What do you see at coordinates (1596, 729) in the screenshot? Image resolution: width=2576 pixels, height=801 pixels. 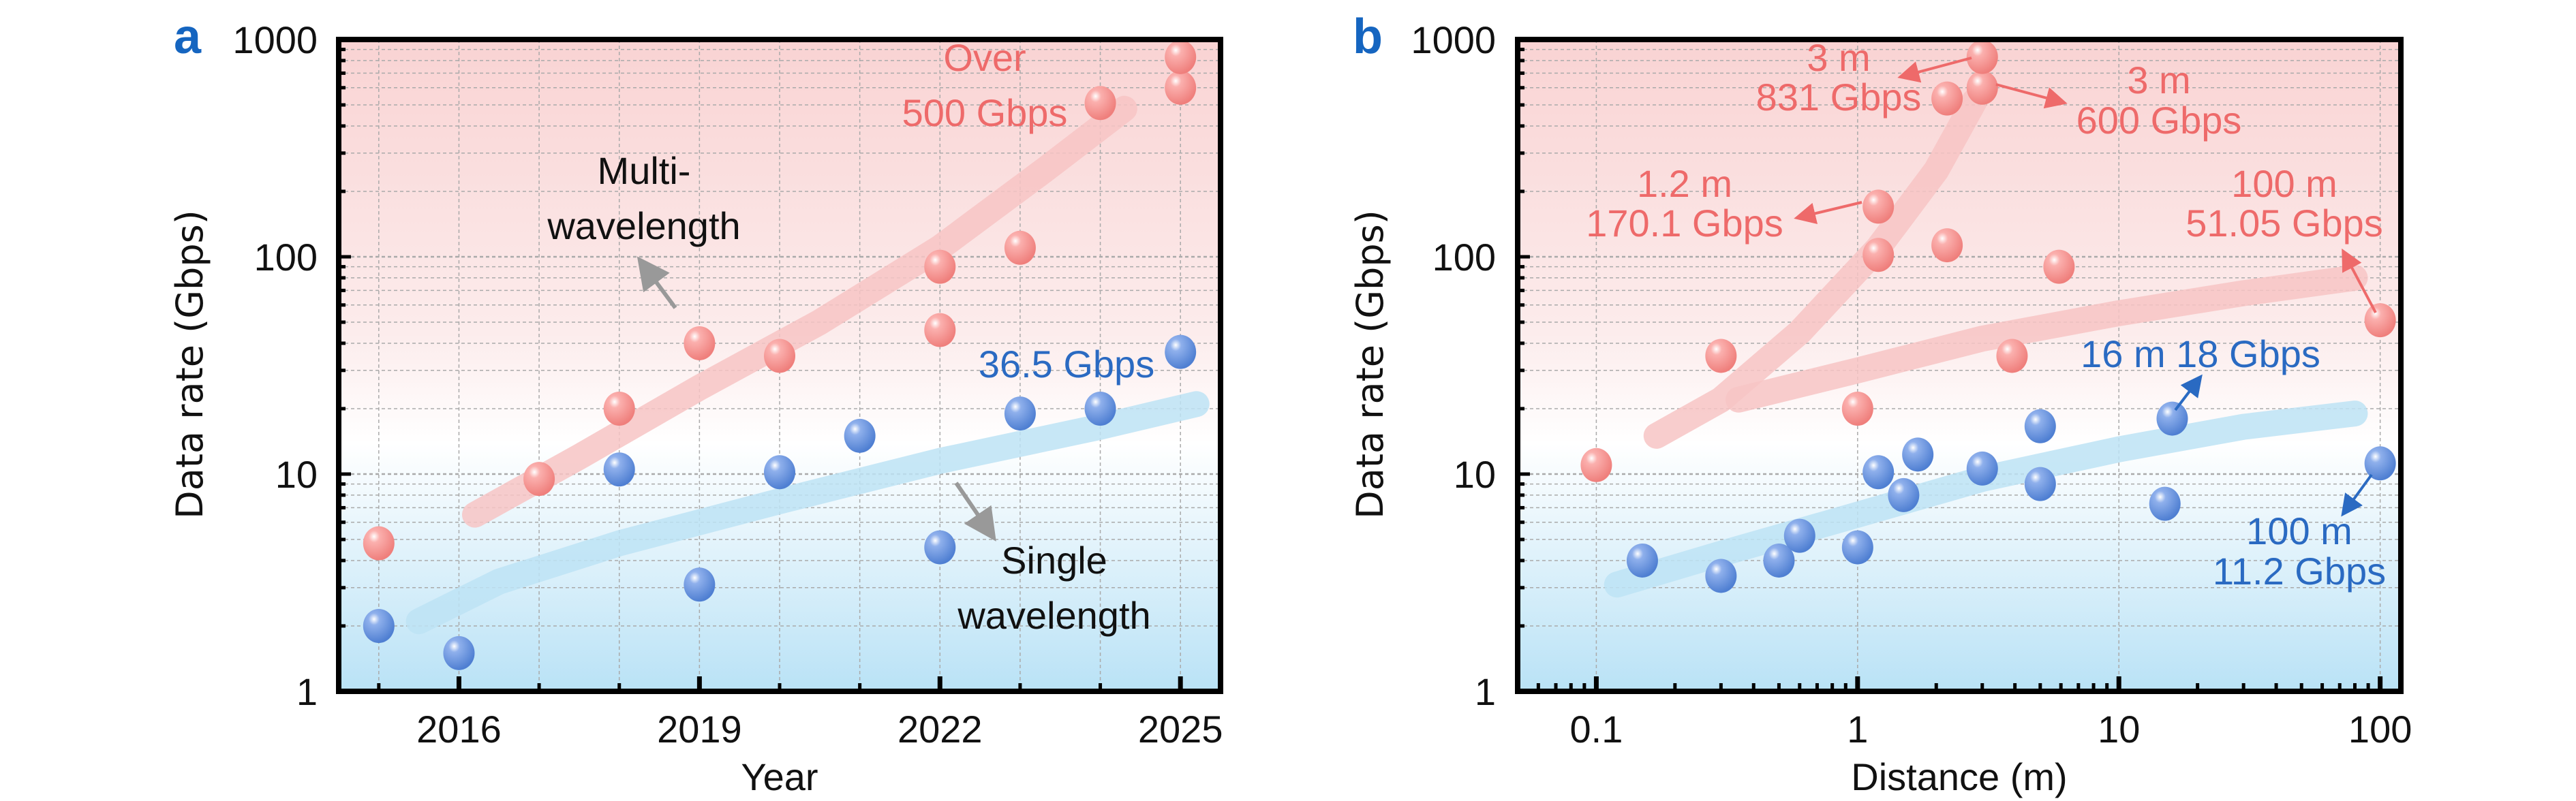 I see `x-tick-label: 0.1` at bounding box center [1596, 729].